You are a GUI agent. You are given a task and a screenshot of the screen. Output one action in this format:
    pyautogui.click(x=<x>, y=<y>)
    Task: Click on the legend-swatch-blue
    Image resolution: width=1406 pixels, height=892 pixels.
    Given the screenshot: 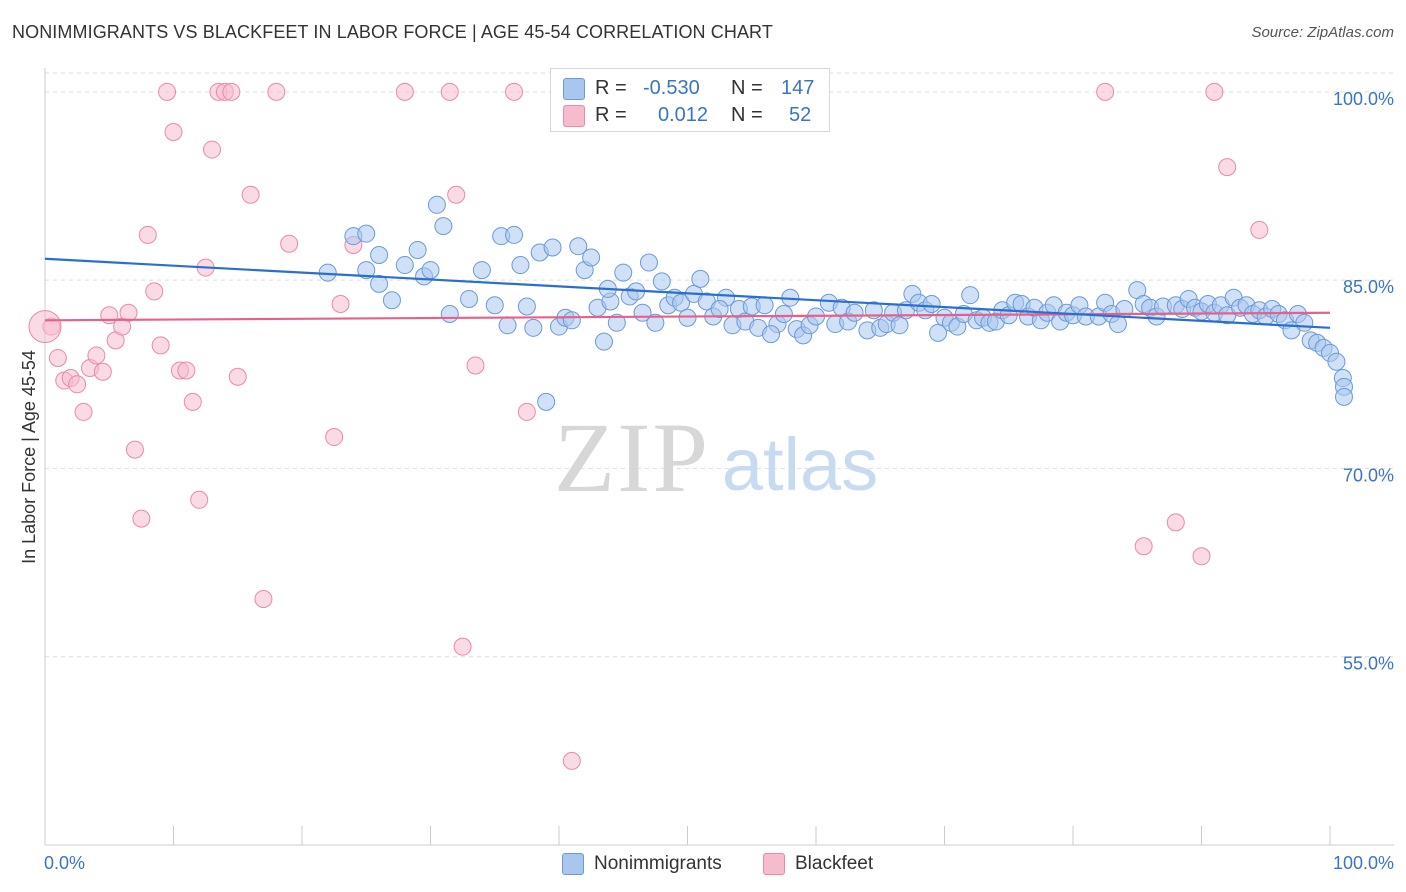 What is the action you would take?
    pyautogui.click(x=574, y=89)
    